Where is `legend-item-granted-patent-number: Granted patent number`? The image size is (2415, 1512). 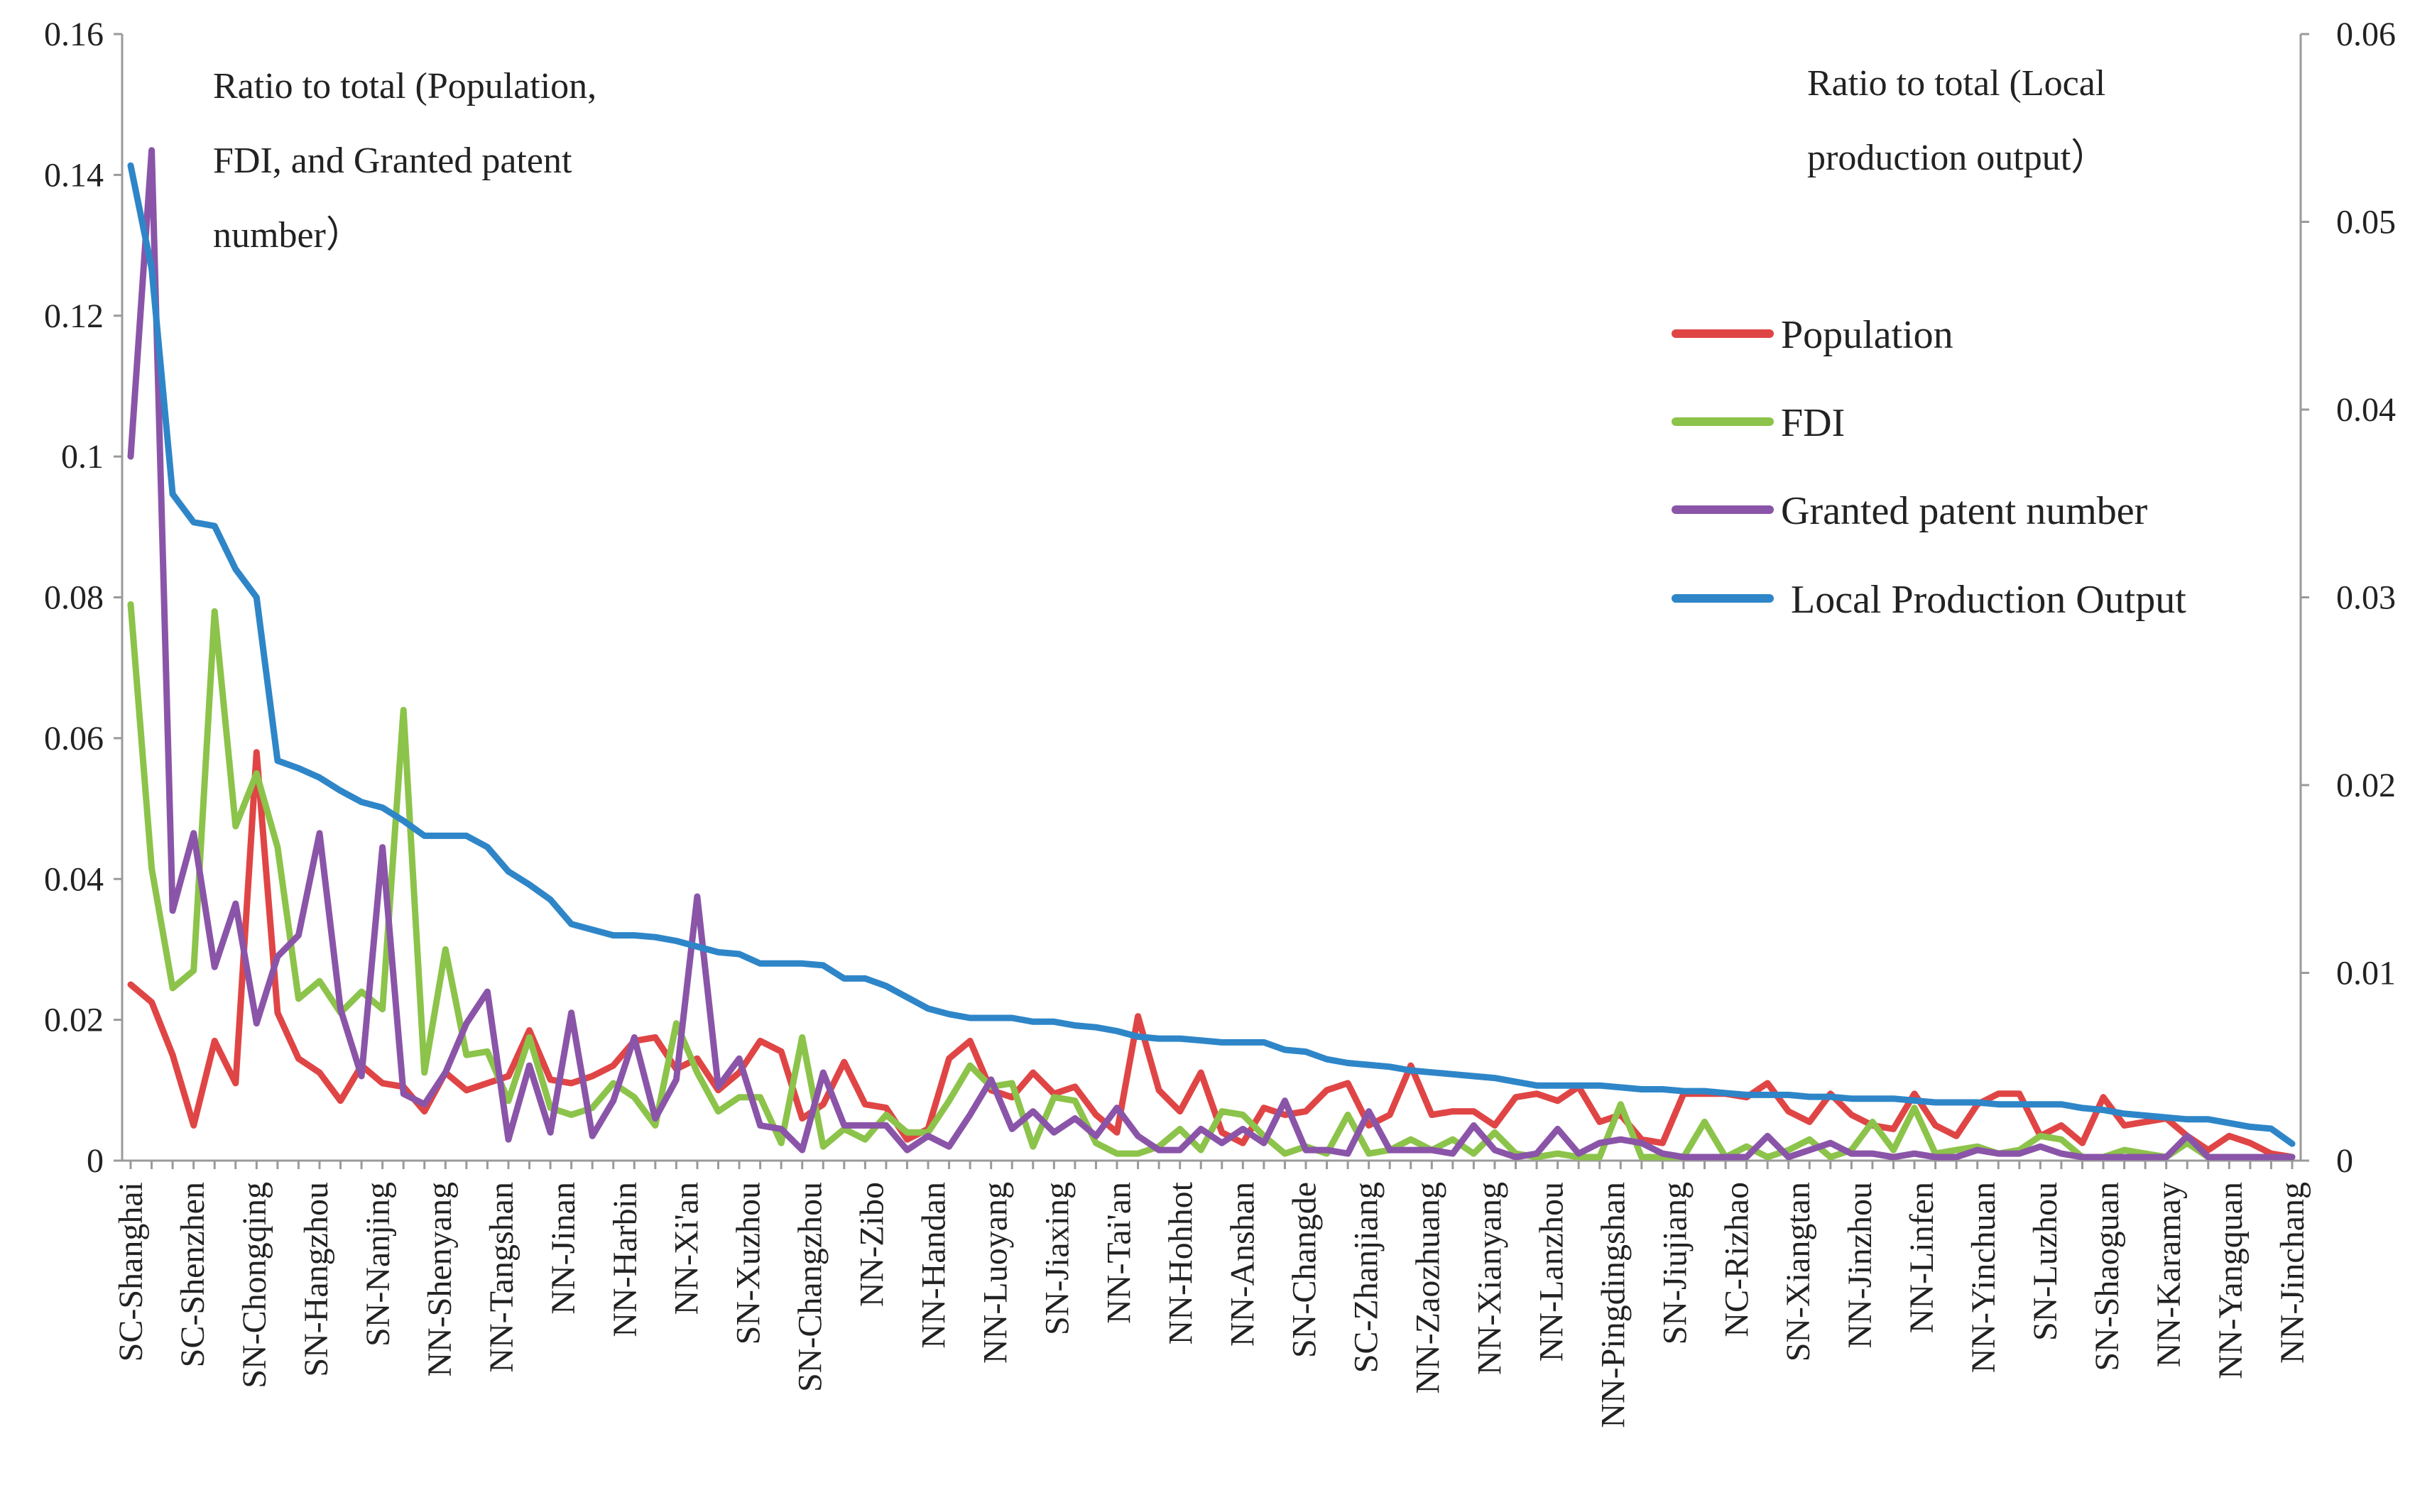
legend-item-granted-patent-number: Granted patent number is located at coordinates (1910, 511).